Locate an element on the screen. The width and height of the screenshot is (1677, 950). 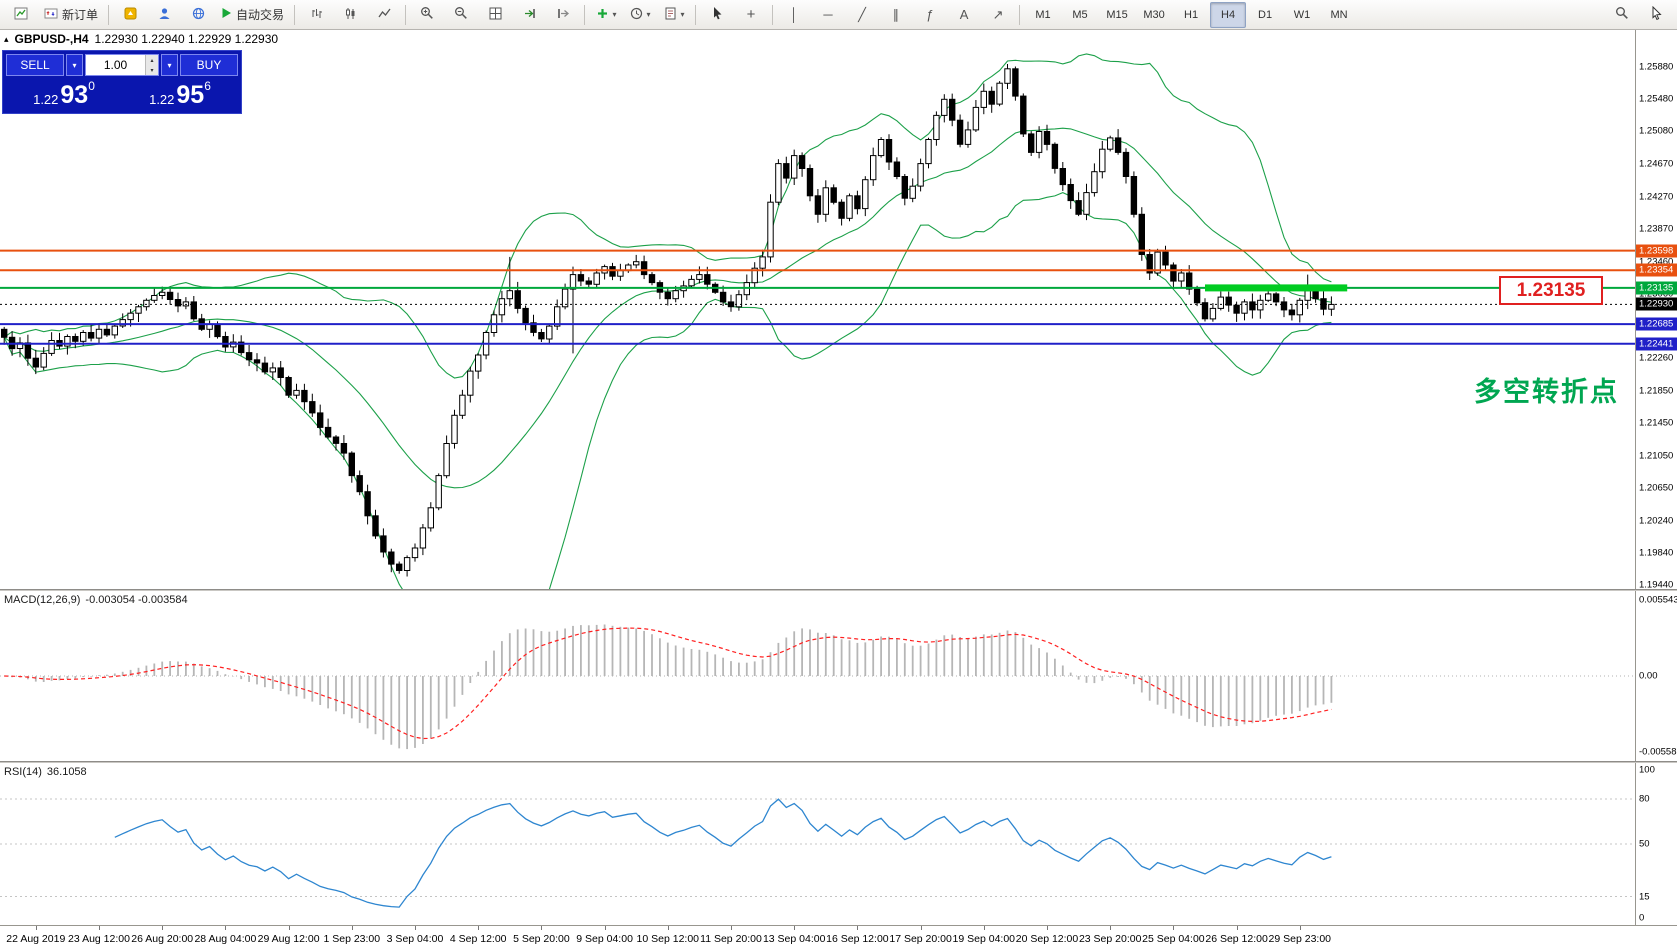
timeframe-button-m5: M5 is located at coordinates (1080, 14).